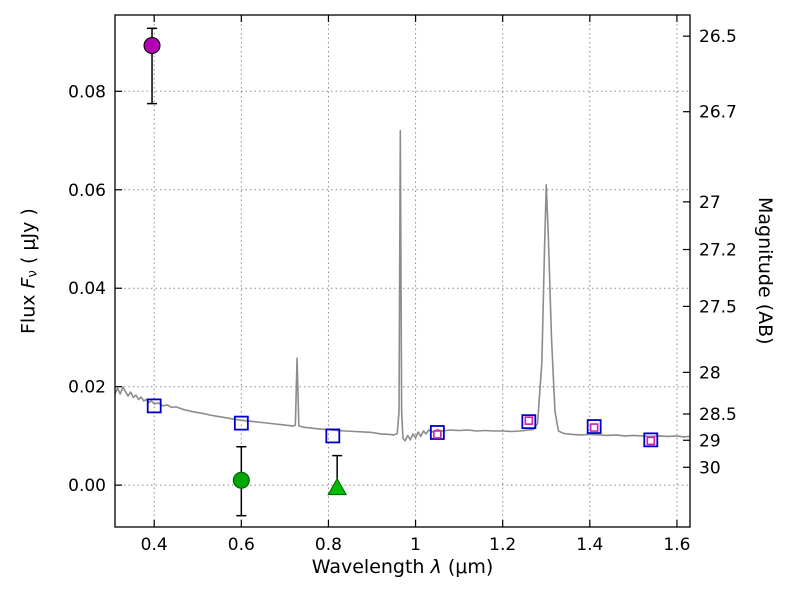 This screenshot has width=800, height=600. What do you see at coordinates (710, 373) in the screenshot?
I see `y-tick-label-magnitude: 28` at bounding box center [710, 373].